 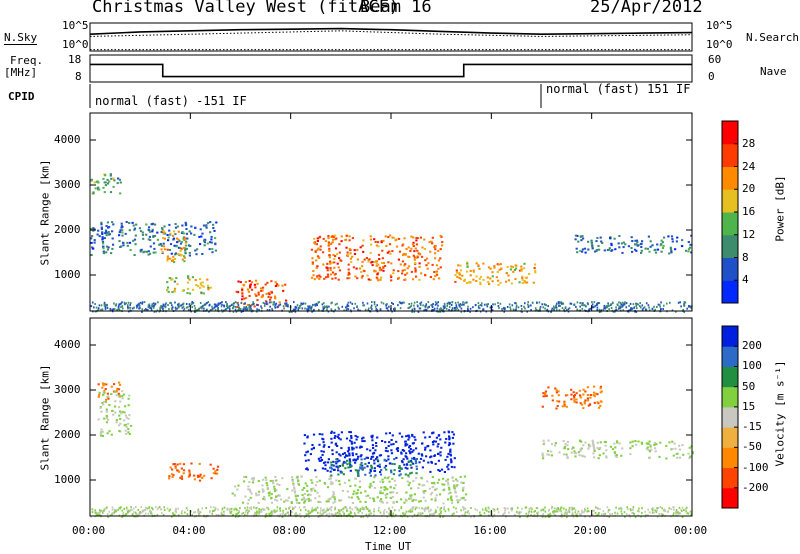 What do you see at coordinates (21, 72) in the screenshot?
I see `freq-unit-label: [MHz]` at bounding box center [21, 72].